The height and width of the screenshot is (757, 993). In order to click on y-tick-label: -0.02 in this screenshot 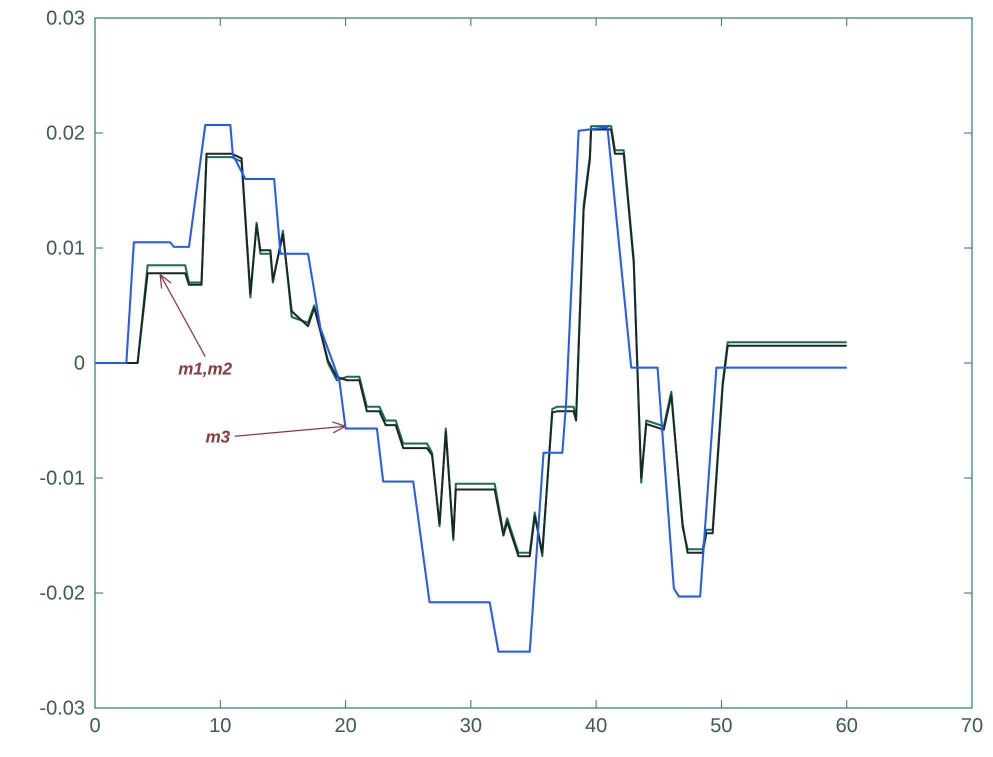, I will do `click(62, 593)`.